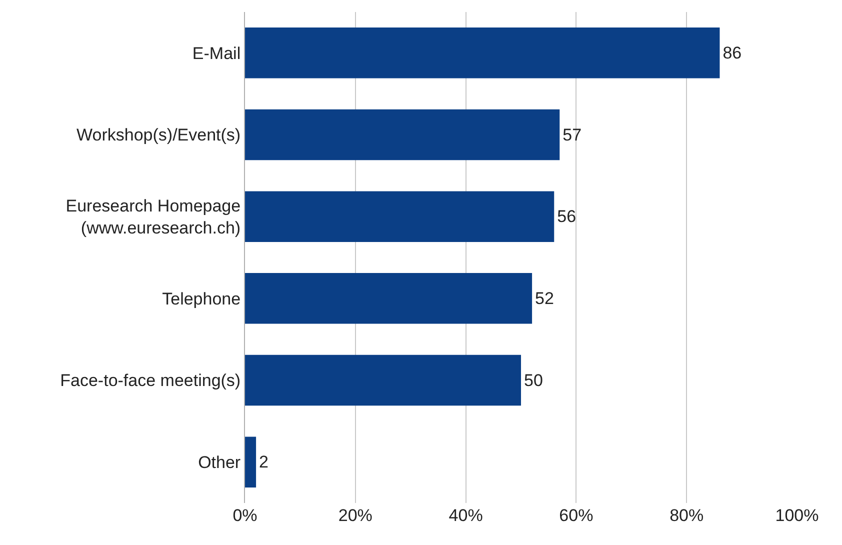 The width and height of the screenshot is (842, 545). I want to click on x-tick-label: 20%, so click(355, 515).